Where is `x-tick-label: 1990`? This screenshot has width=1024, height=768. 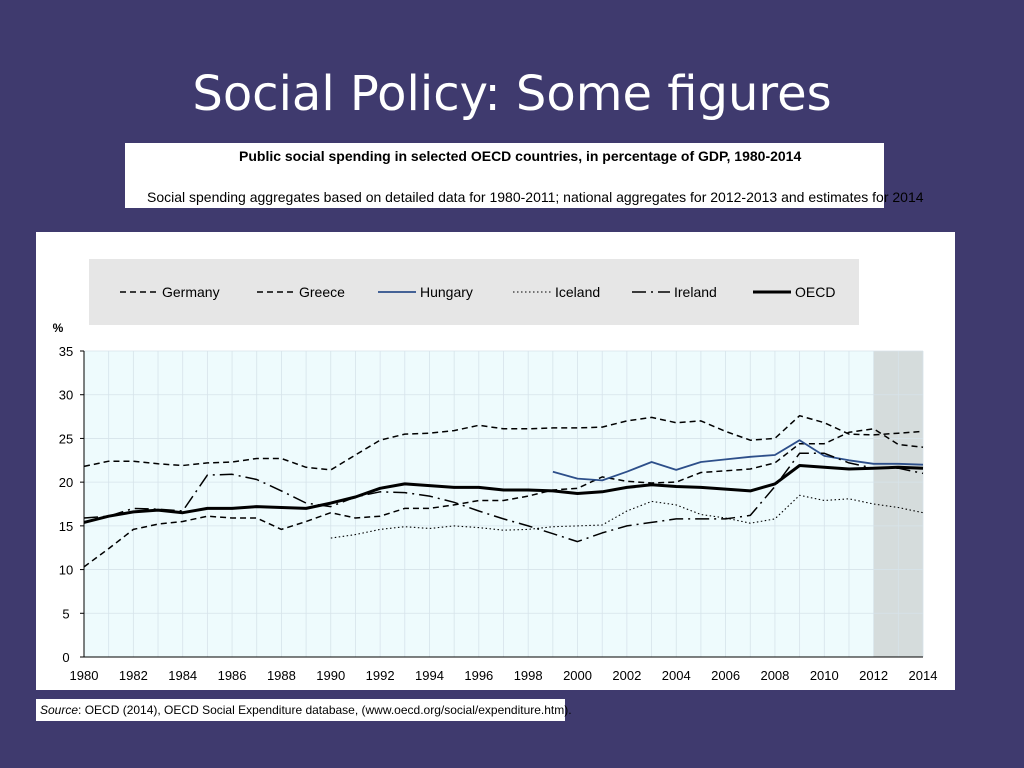 x-tick-label: 1990 is located at coordinates (330, 675).